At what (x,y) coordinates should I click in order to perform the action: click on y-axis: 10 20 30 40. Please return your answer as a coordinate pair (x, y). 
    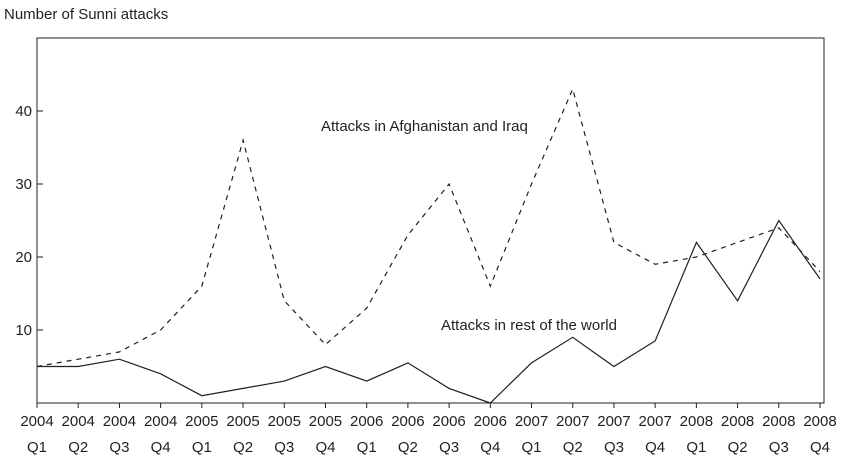
    Looking at the image, I should click on (29, 221).